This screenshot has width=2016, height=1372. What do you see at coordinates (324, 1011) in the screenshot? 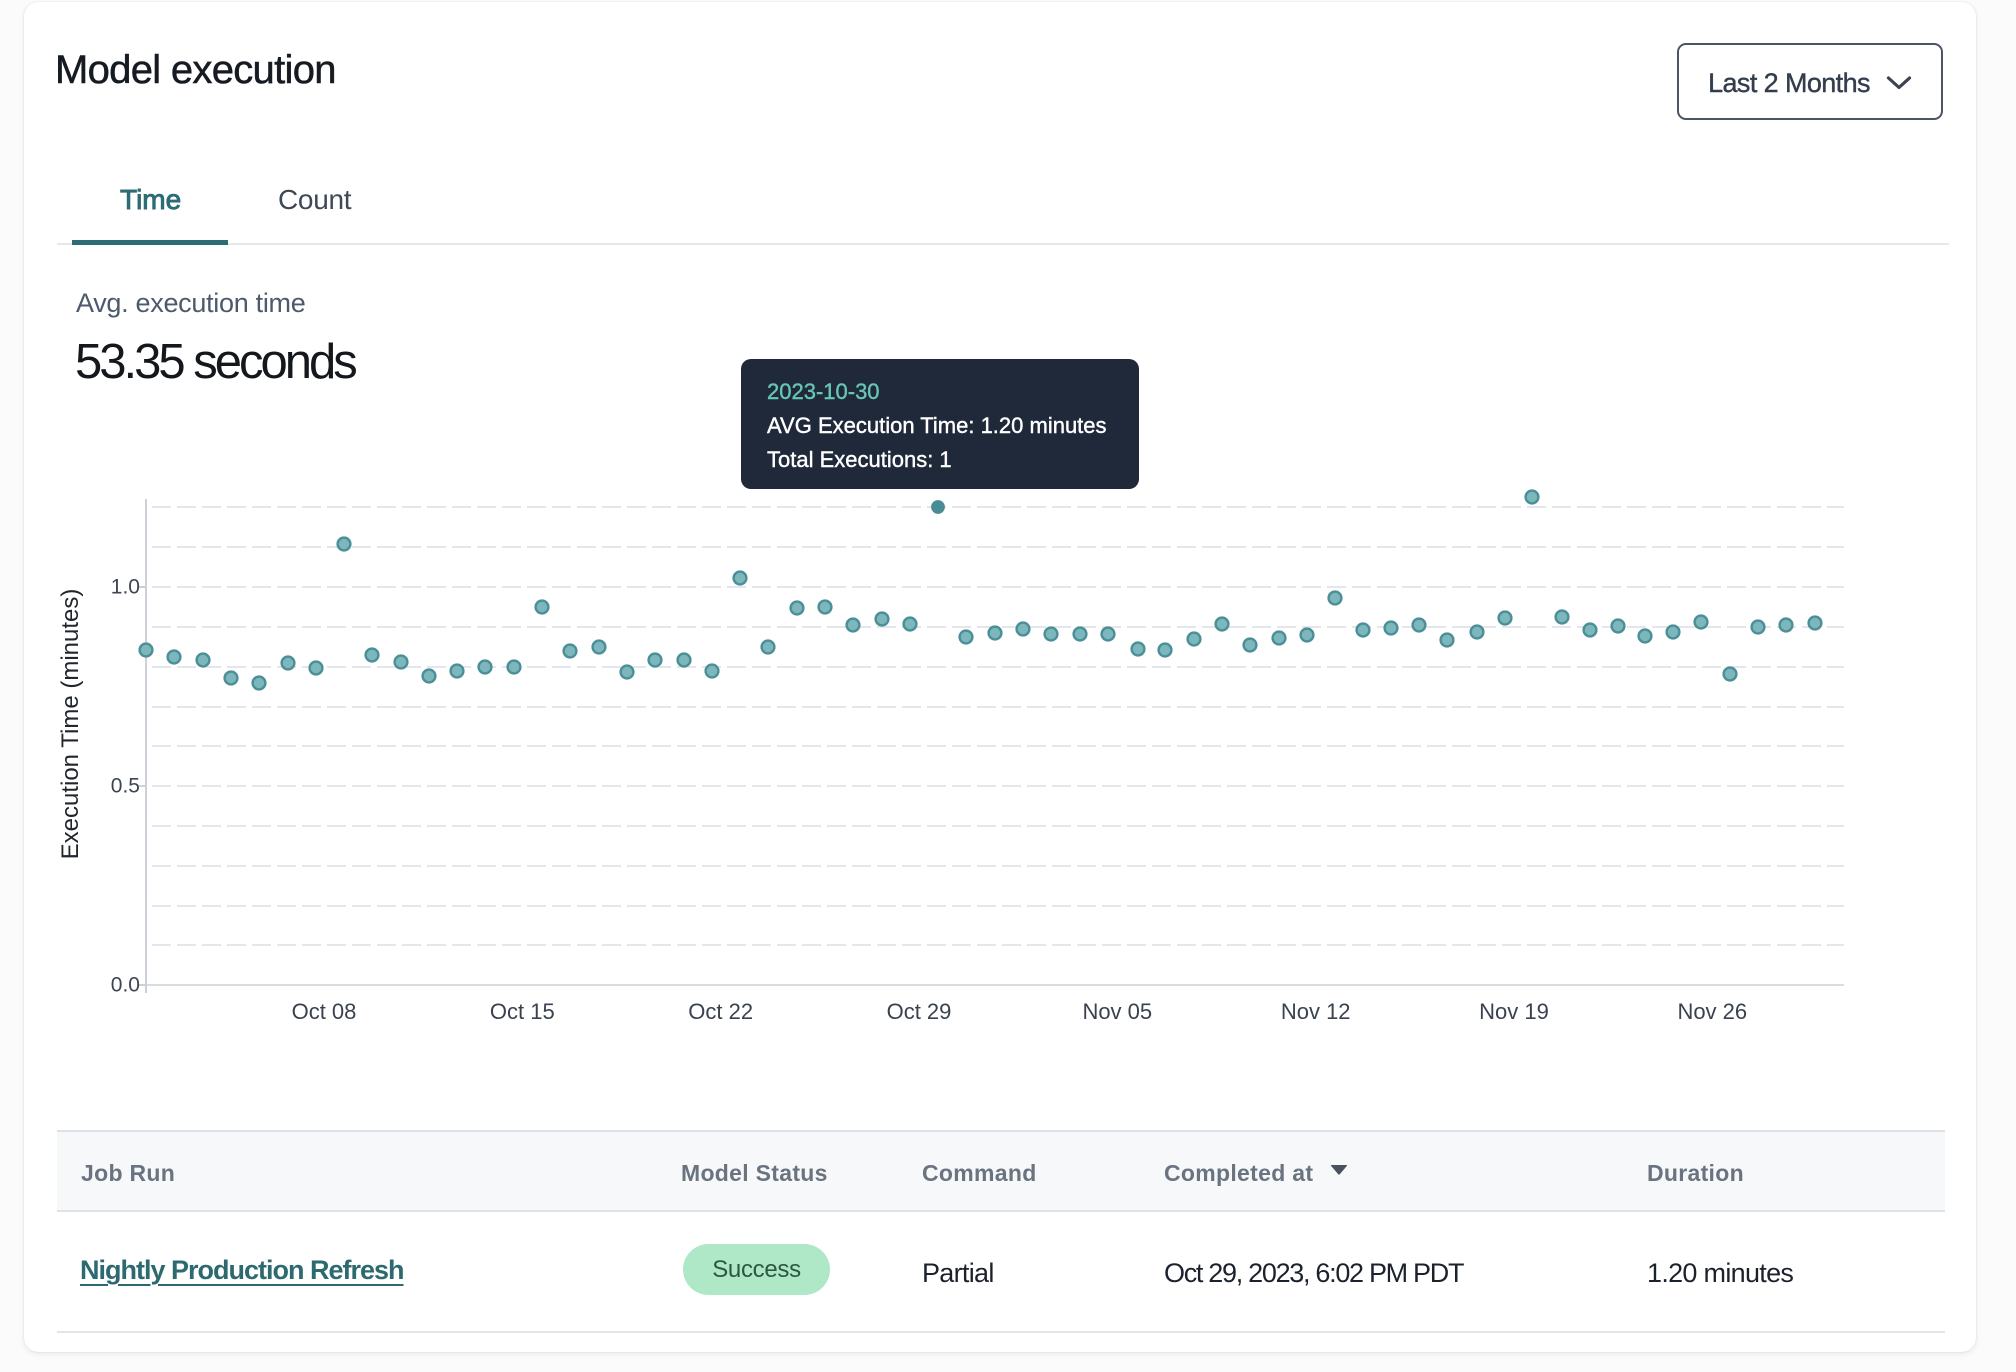
I see `svg-text: Oct 08` at bounding box center [324, 1011].